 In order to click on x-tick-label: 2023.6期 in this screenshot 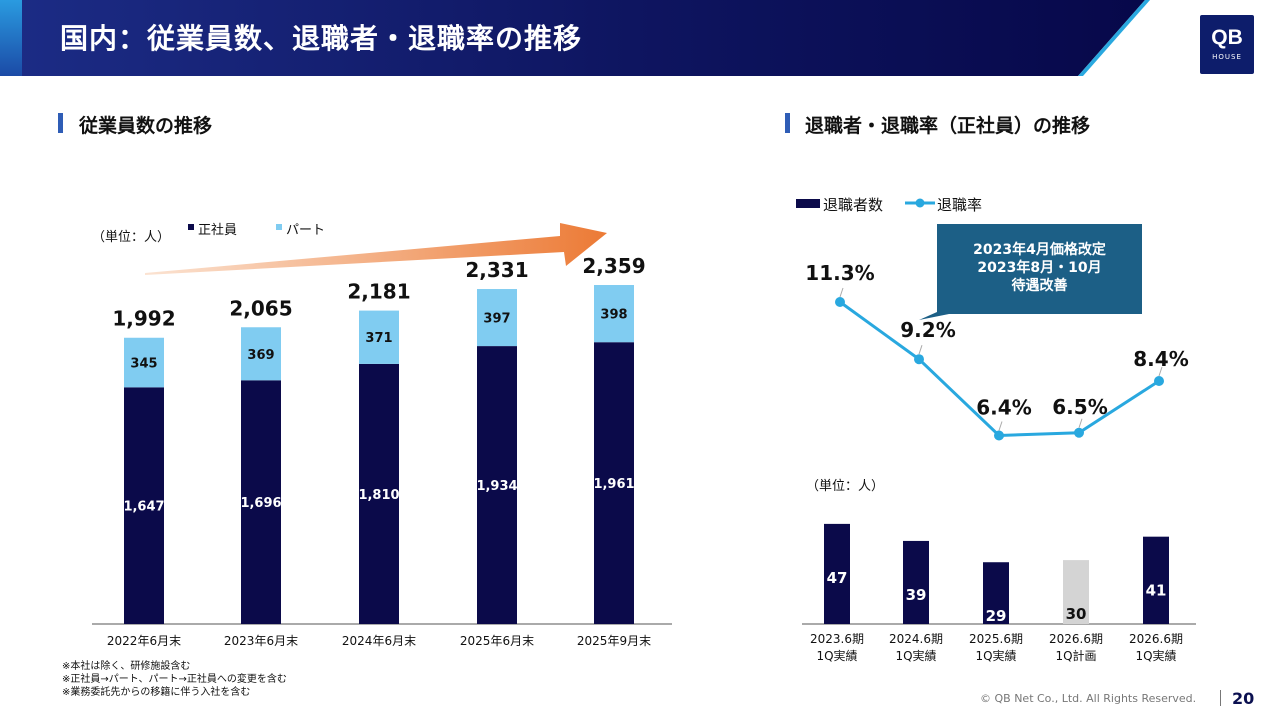, I will do `click(837, 639)`.